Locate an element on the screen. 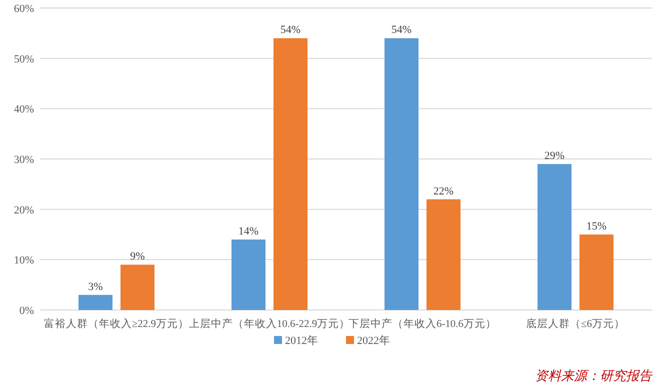 This screenshot has height=387, width=660. y-tick-label: 40% is located at coordinates (24, 110).